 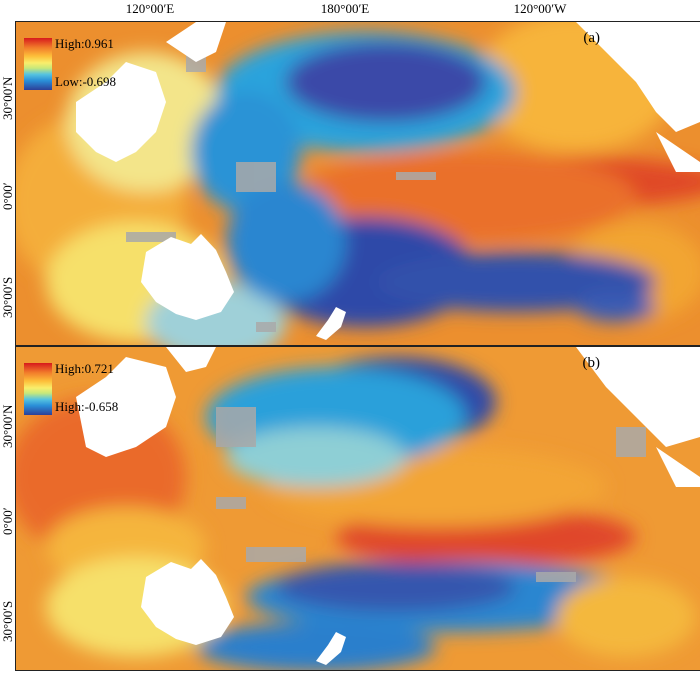 What do you see at coordinates (126, 407) in the screenshot?
I see `land-asia-b` at bounding box center [126, 407].